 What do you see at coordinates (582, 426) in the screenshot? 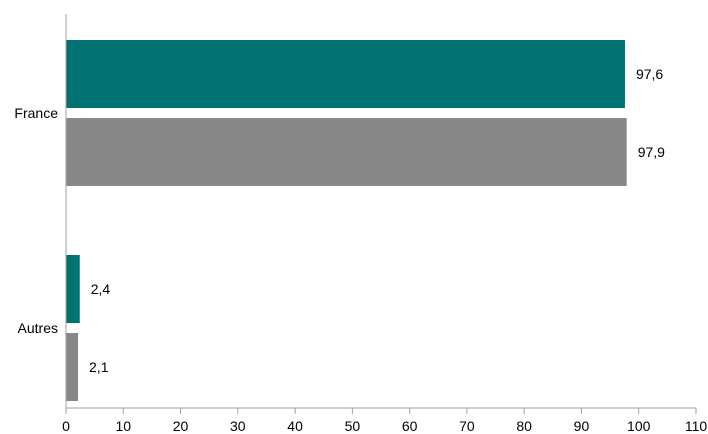
I see `x-tick-label-90: 90` at bounding box center [582, 426].